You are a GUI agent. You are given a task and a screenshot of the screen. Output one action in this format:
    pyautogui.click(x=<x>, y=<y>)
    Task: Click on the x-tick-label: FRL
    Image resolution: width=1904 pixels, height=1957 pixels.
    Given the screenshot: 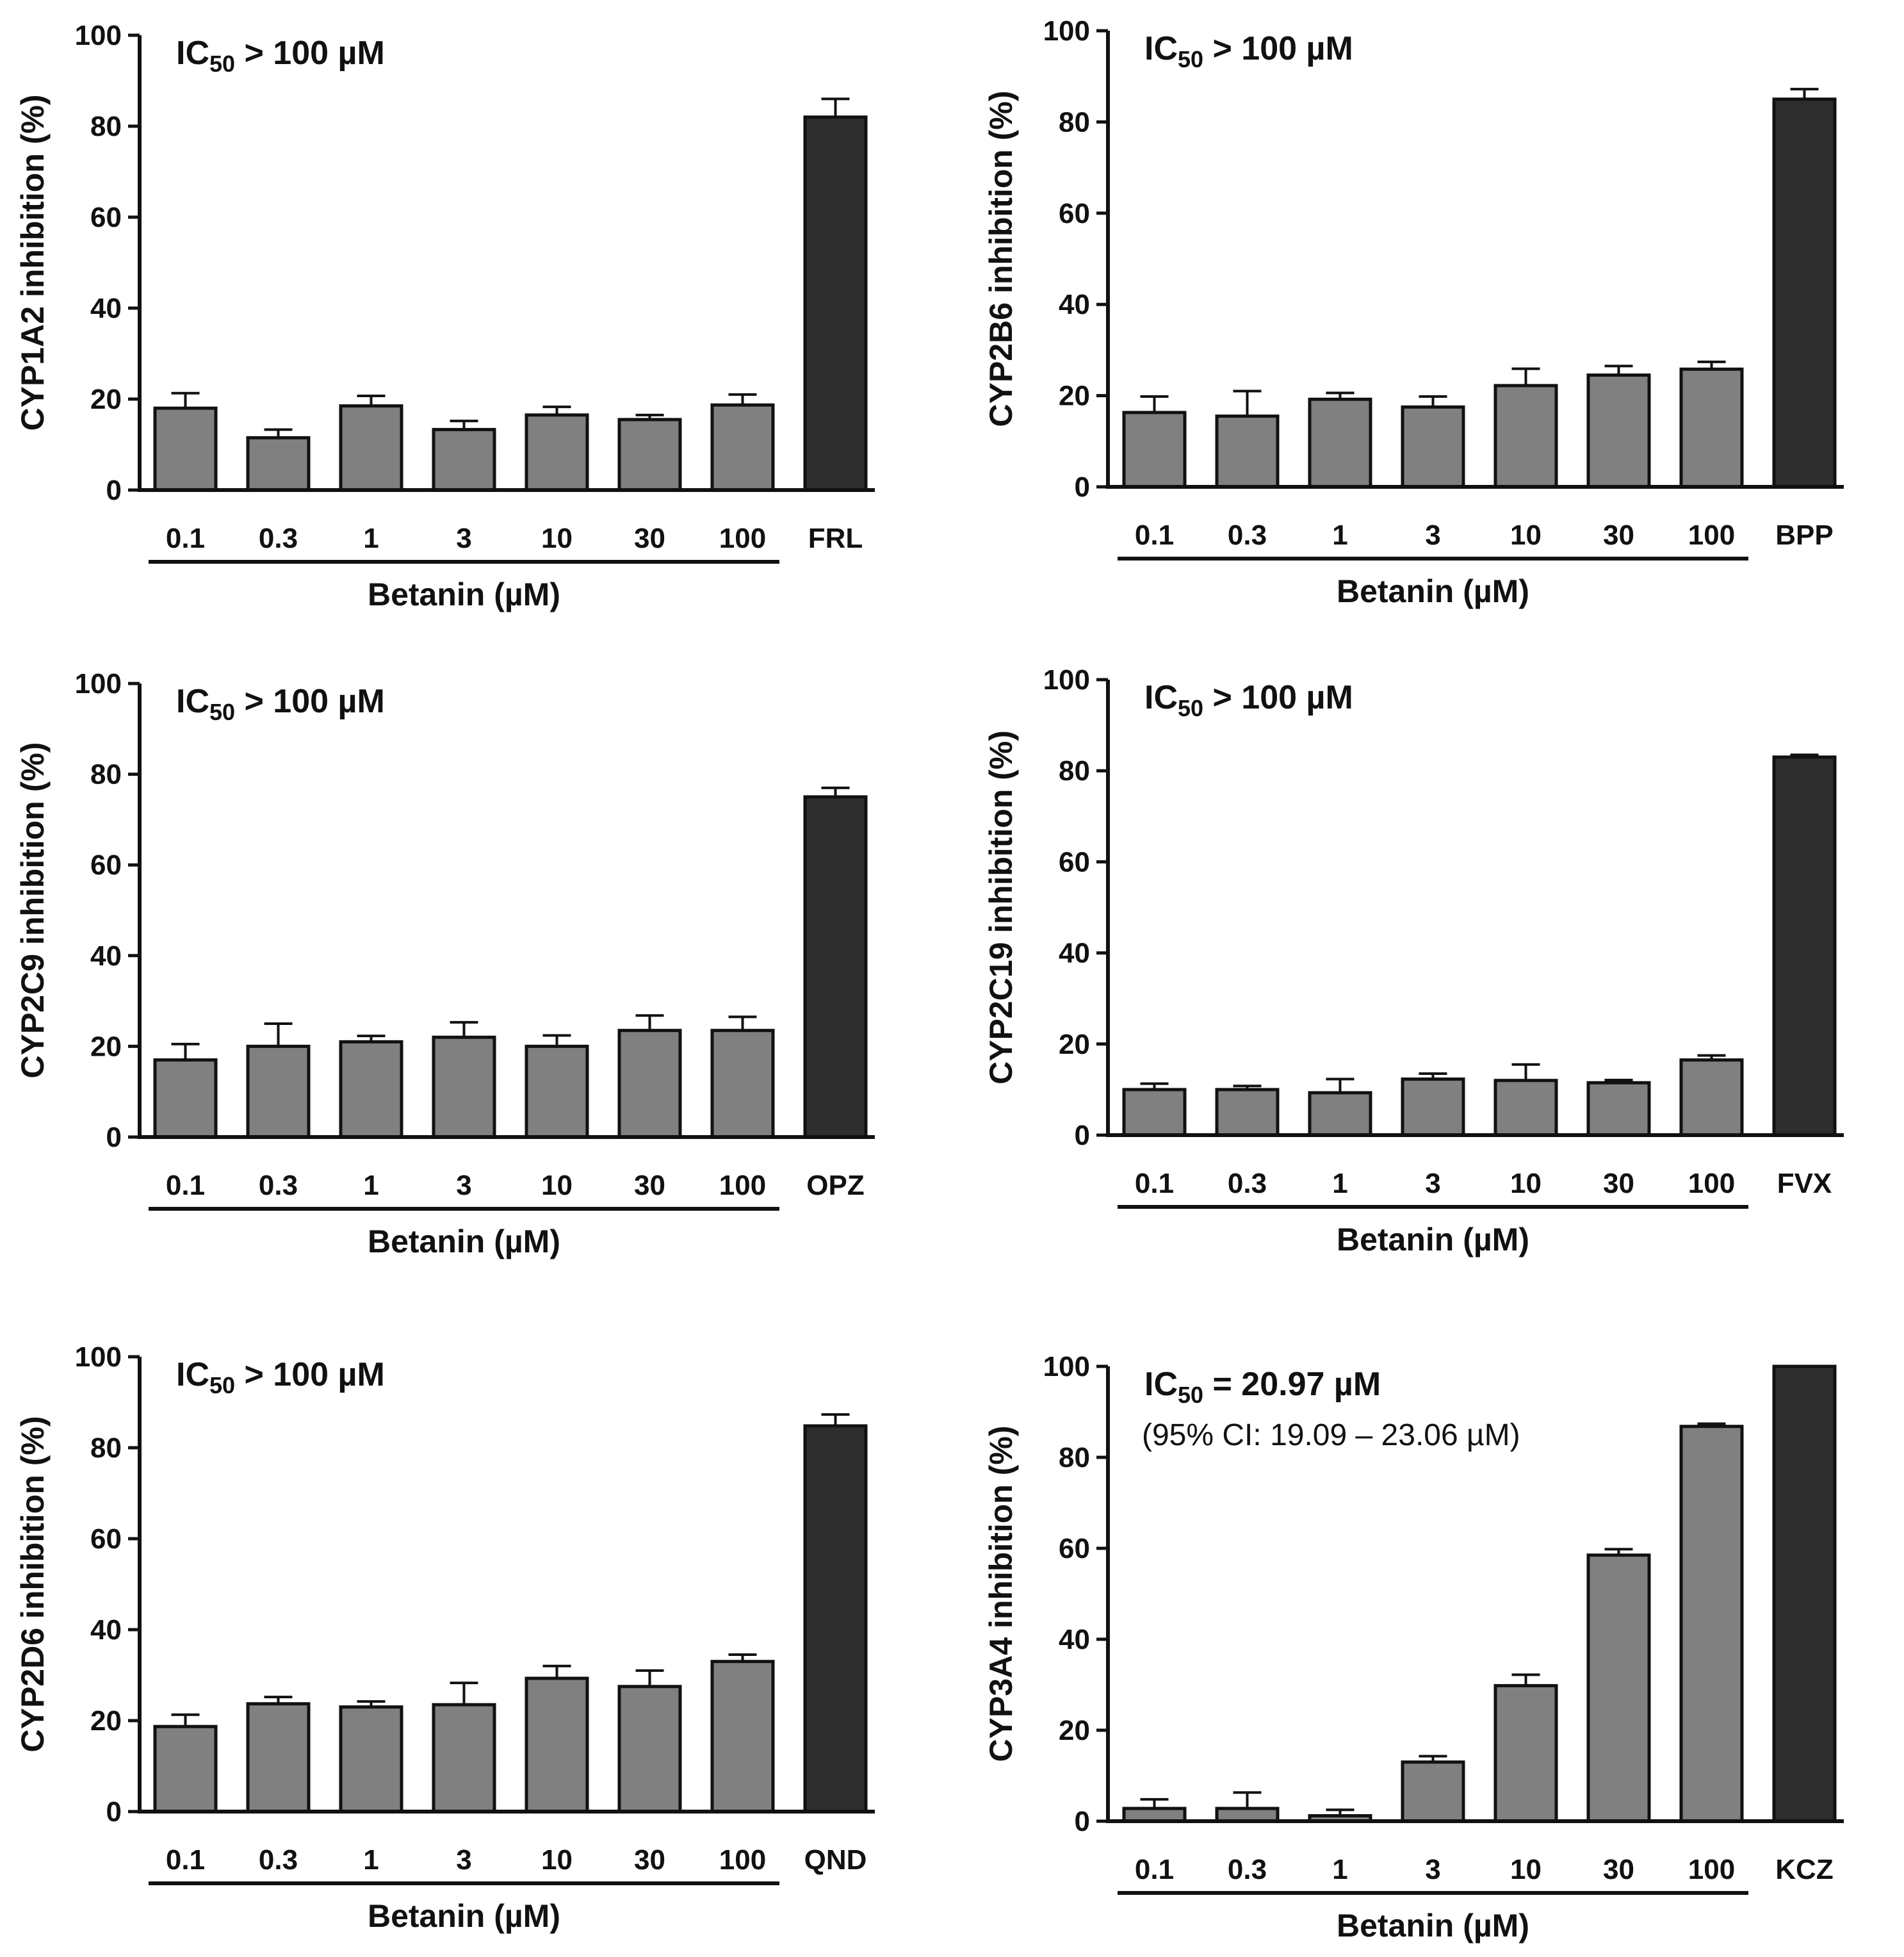 What is the action you would take?
    pyautogui.click(x=836, y=538)
    